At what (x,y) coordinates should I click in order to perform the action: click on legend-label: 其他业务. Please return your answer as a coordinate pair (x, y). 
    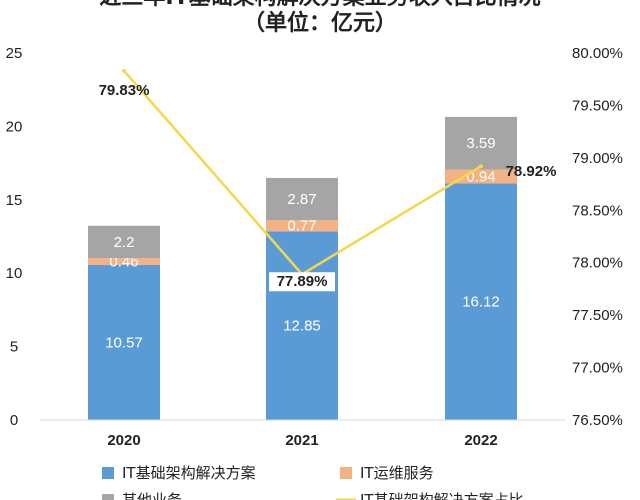
    Looking at the image, I should click on (152, 495).